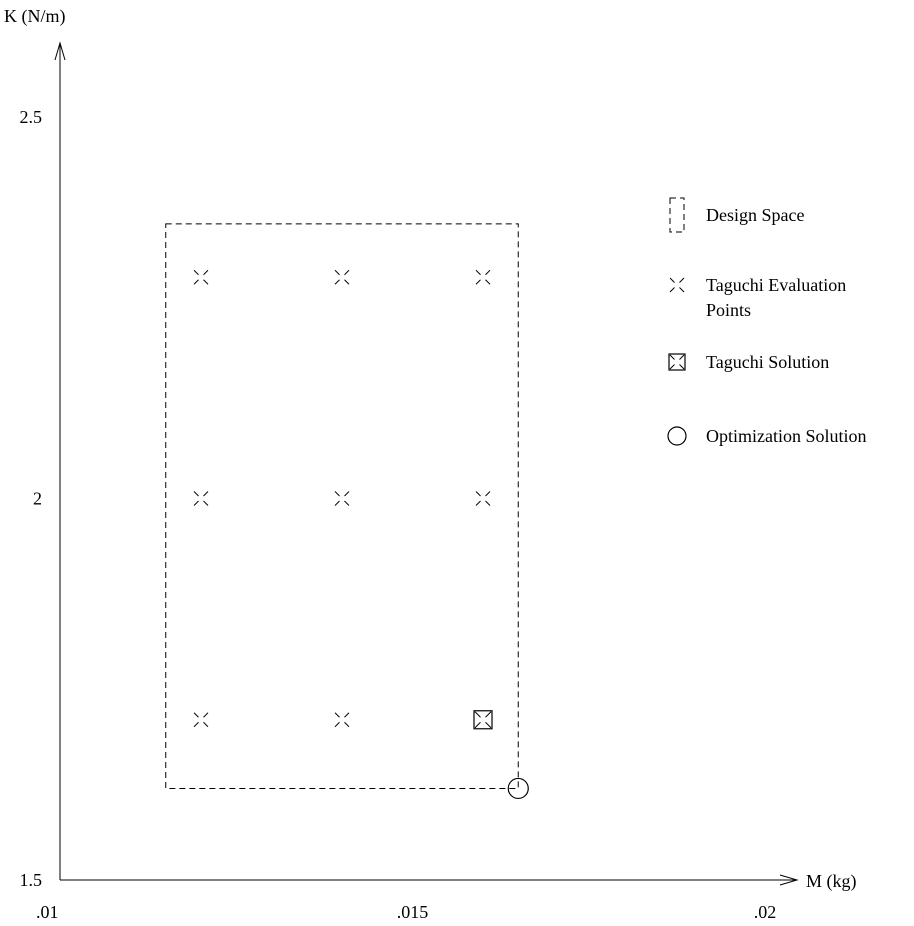  I want to click on legend-label: Design Space, so click(755, 215).